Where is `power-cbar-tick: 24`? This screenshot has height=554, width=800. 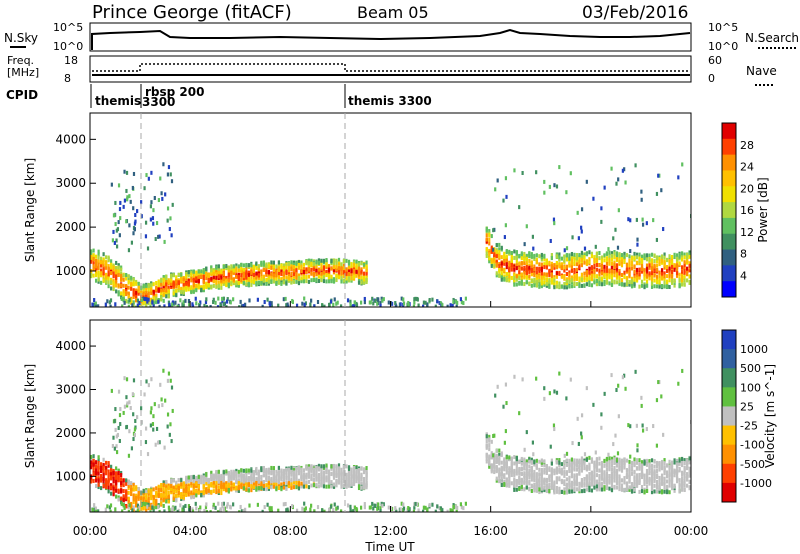 power-cbar-tick: 24 is located at coordinates (747, 167).